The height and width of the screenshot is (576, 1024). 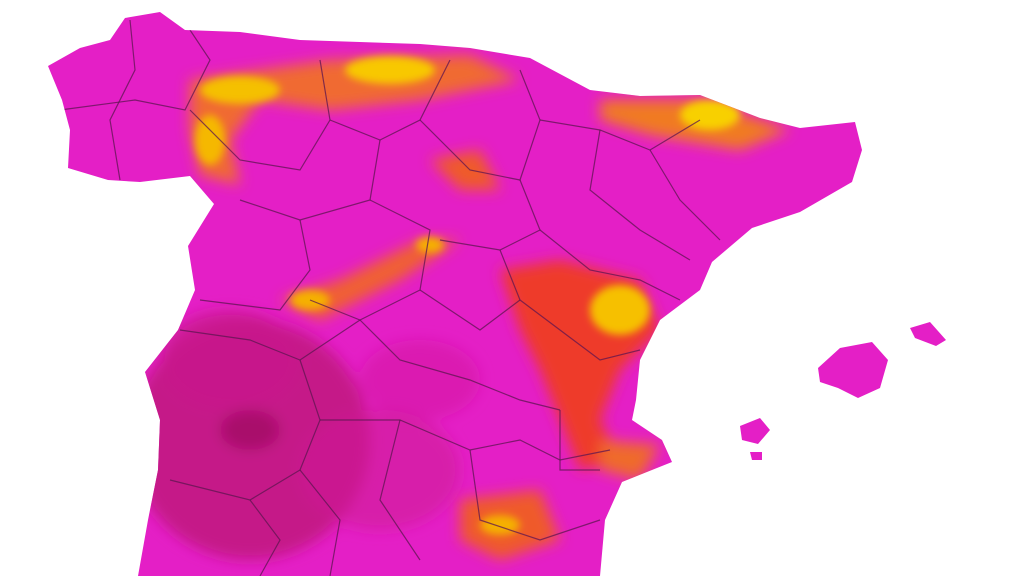 I want to click on dark-regions, so click(x=305, y=435).